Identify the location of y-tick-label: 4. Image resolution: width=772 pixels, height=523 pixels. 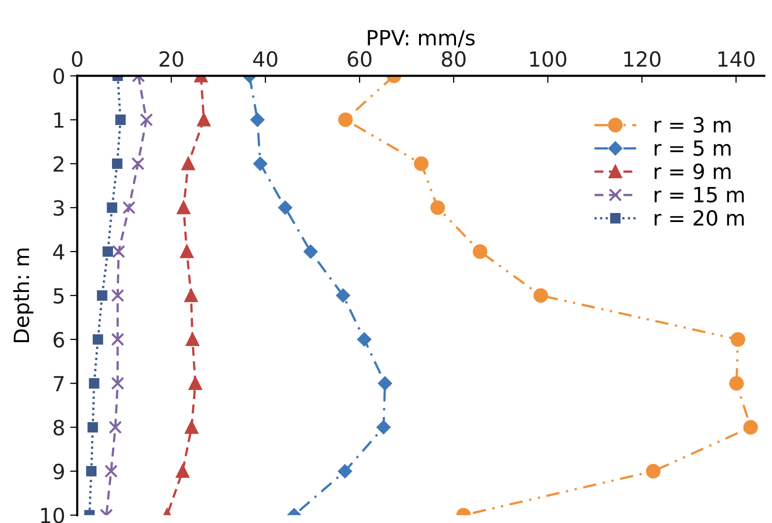
(58, 252).